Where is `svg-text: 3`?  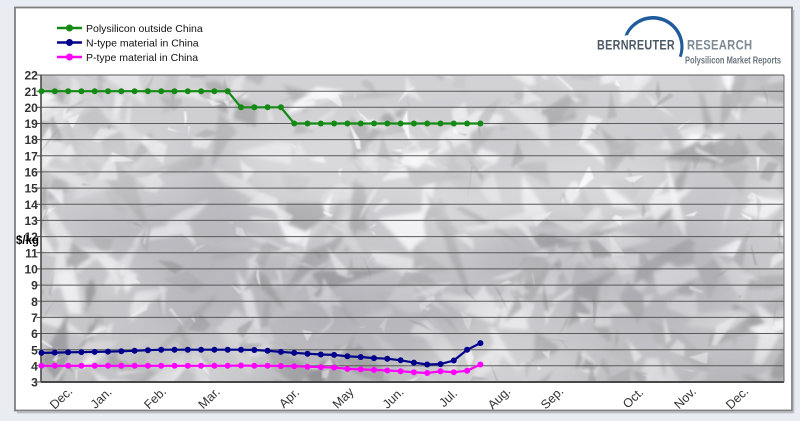
svg-text: 3 is located at coordinates (34, 383).